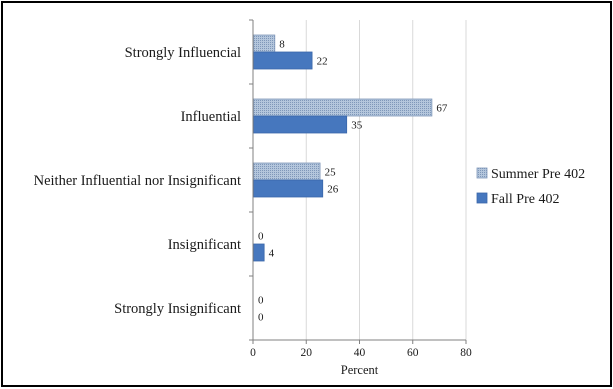 This screenshot has height=389, width=613. I want to click on data-label: 35, so click(357, 126).